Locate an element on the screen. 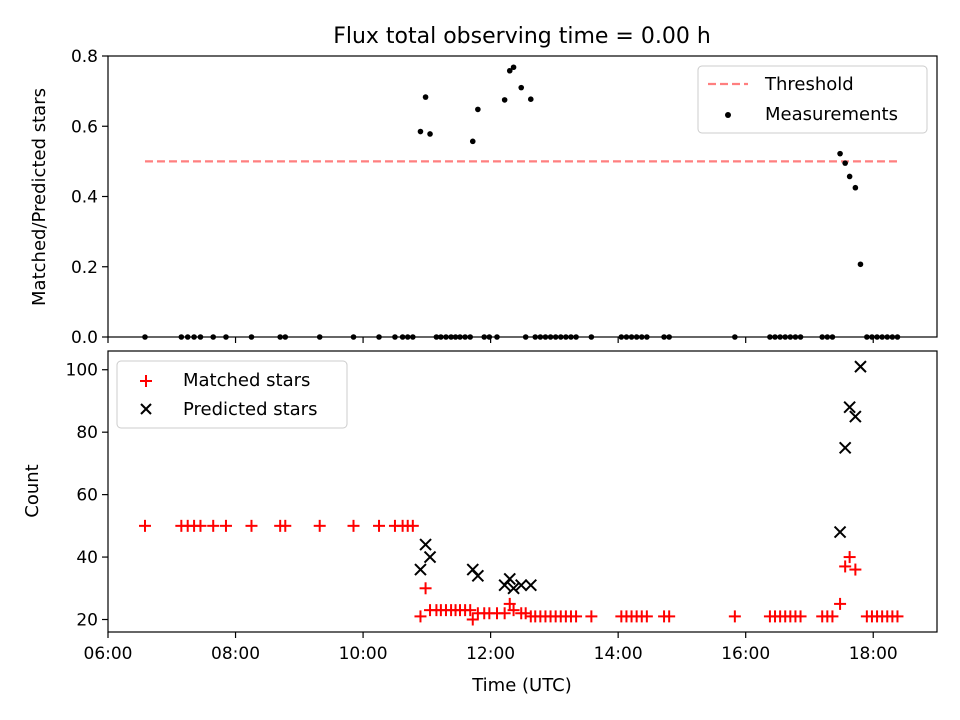 The image size is (960, 720). x-tick-label: 06:00 is located at coordinates (108, 654).